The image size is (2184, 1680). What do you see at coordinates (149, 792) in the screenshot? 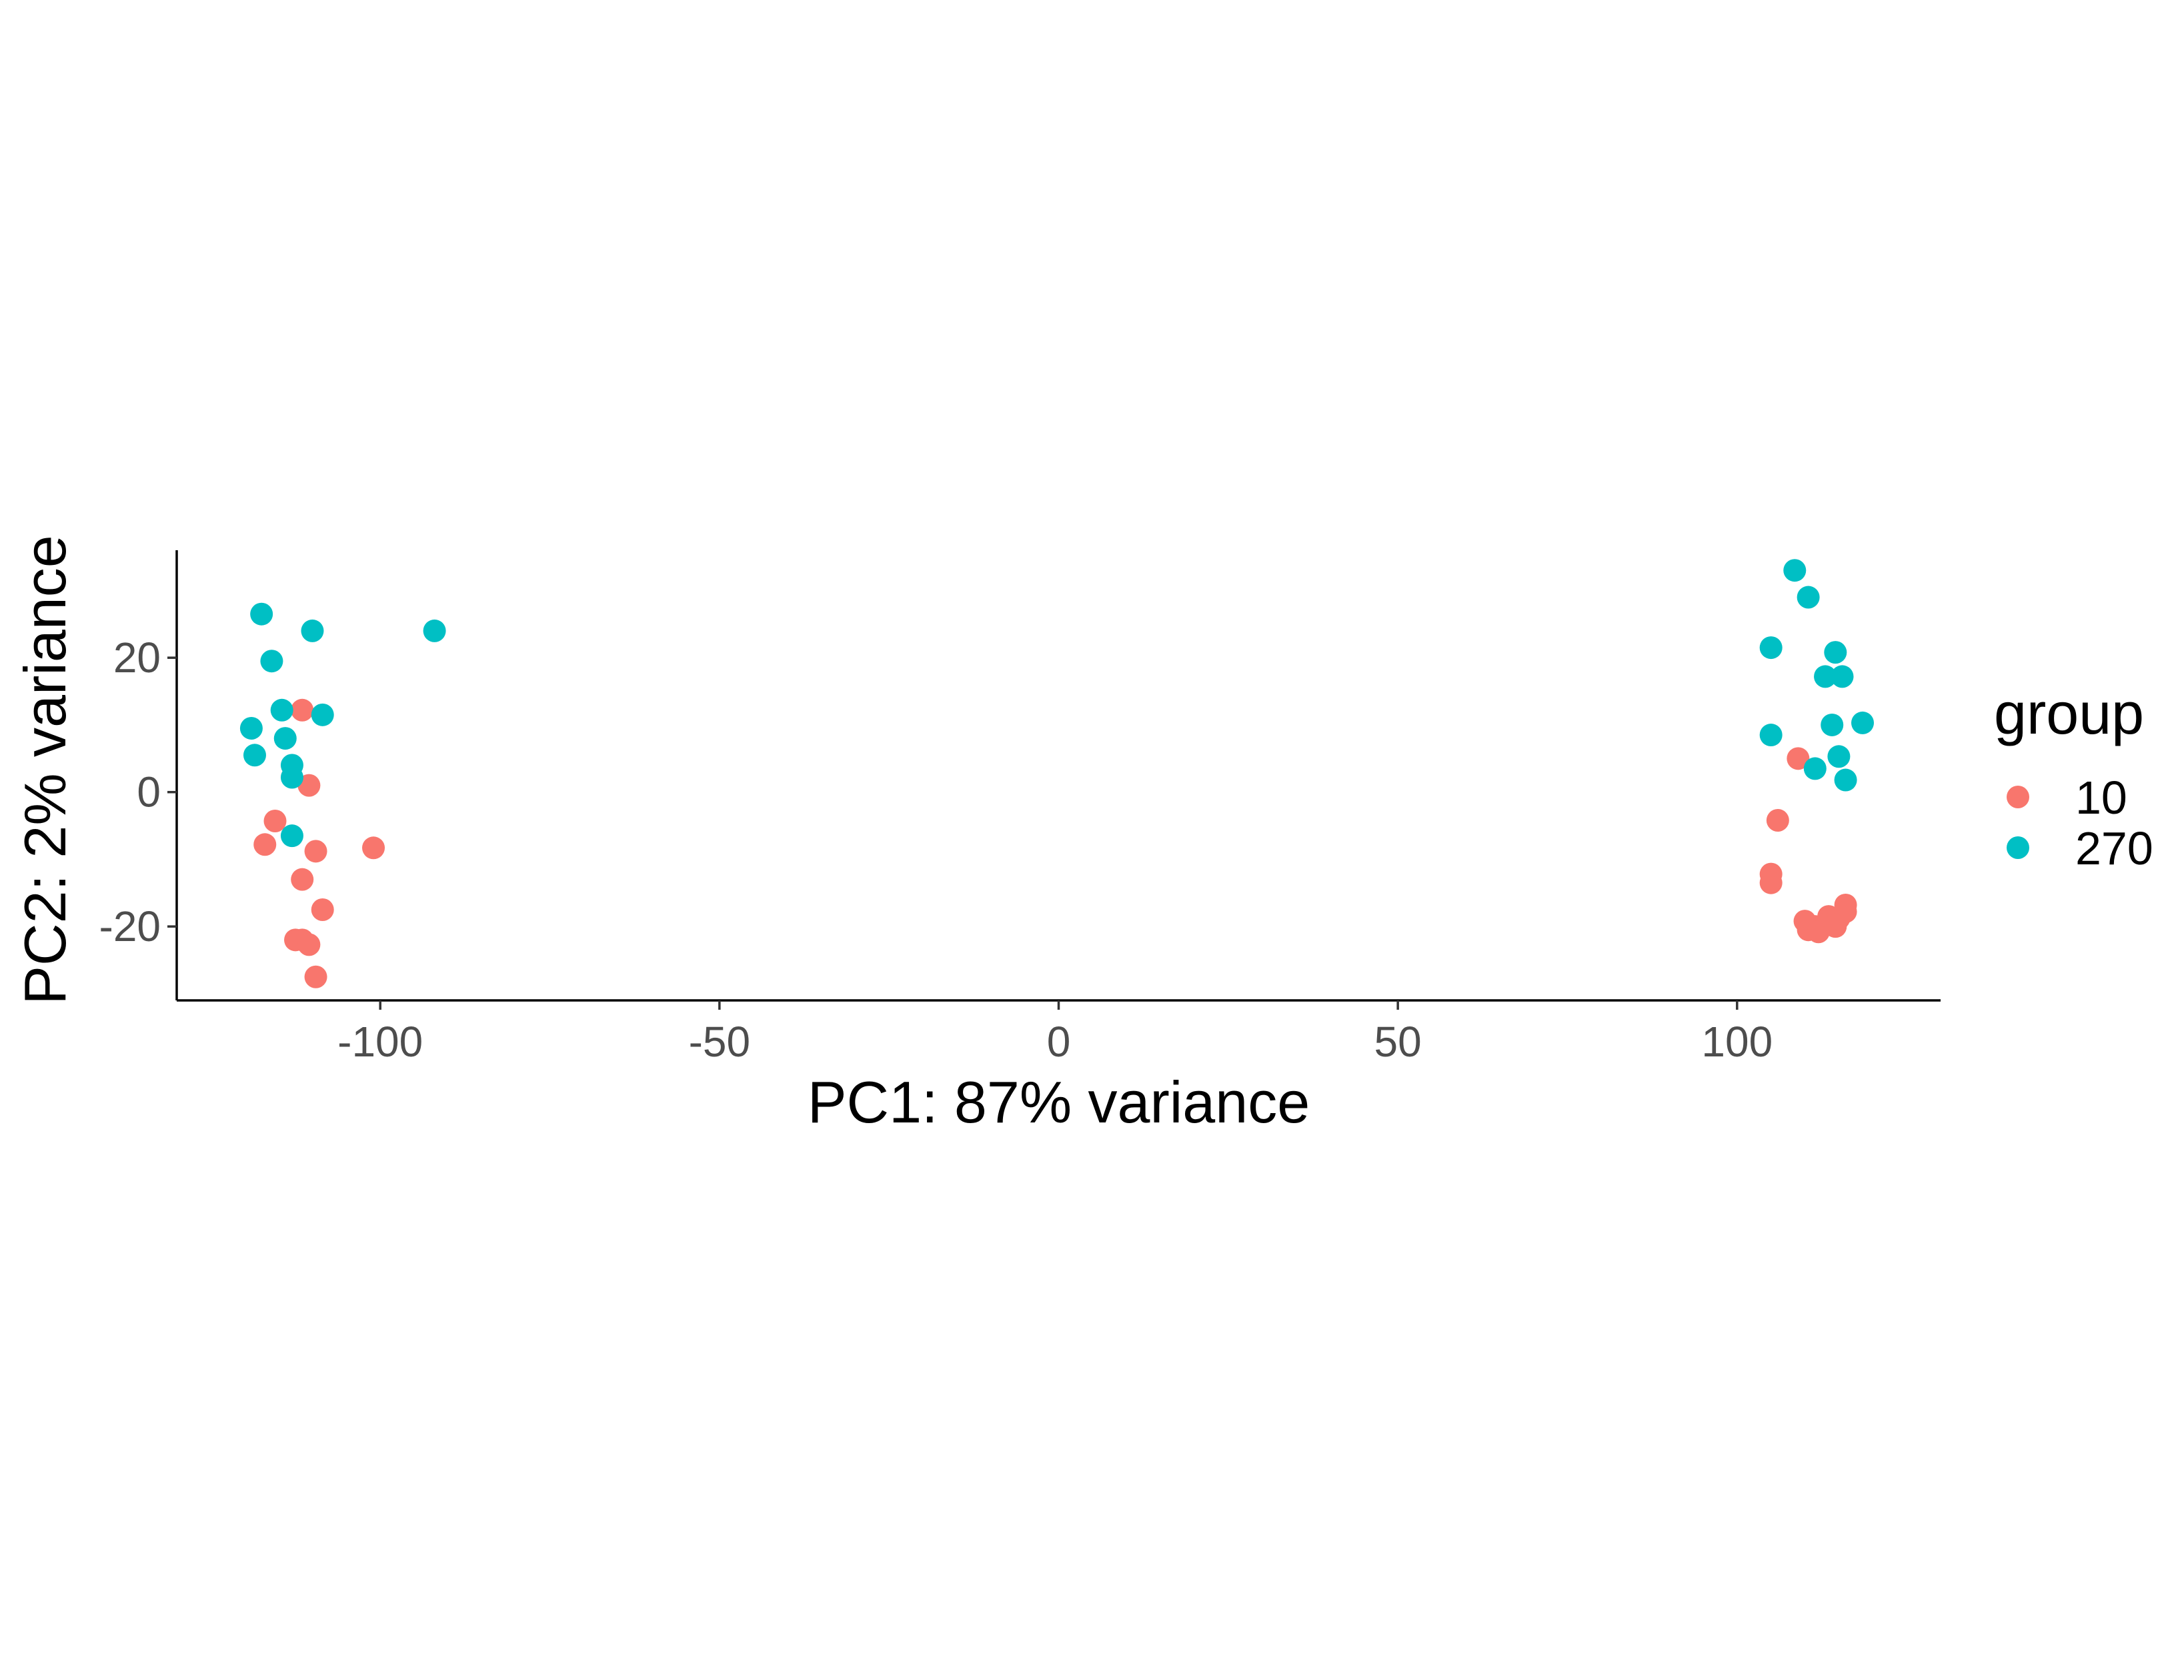
I see `y-tick-label: 0` at bounding box center [149, 792].